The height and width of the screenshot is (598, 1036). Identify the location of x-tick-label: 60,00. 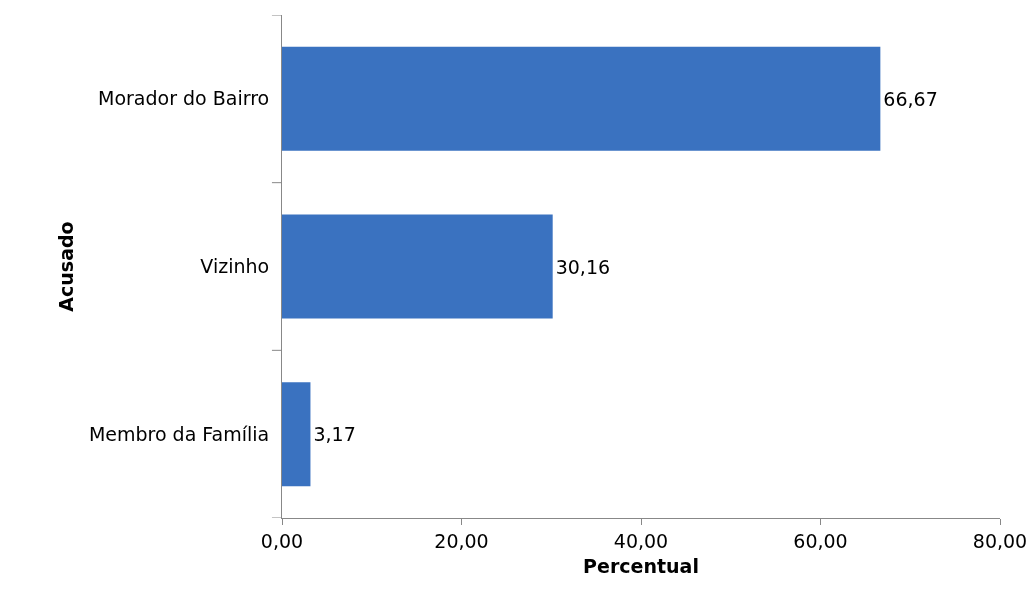
(820, 540).